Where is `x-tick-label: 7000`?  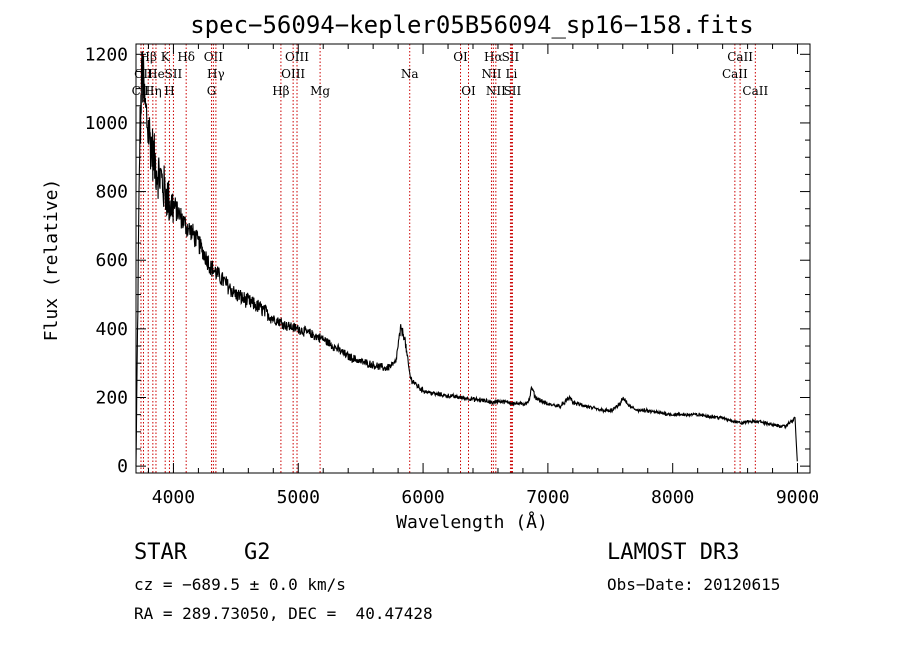 x-tick-label: 7000 is located at coordinates (547, 497).